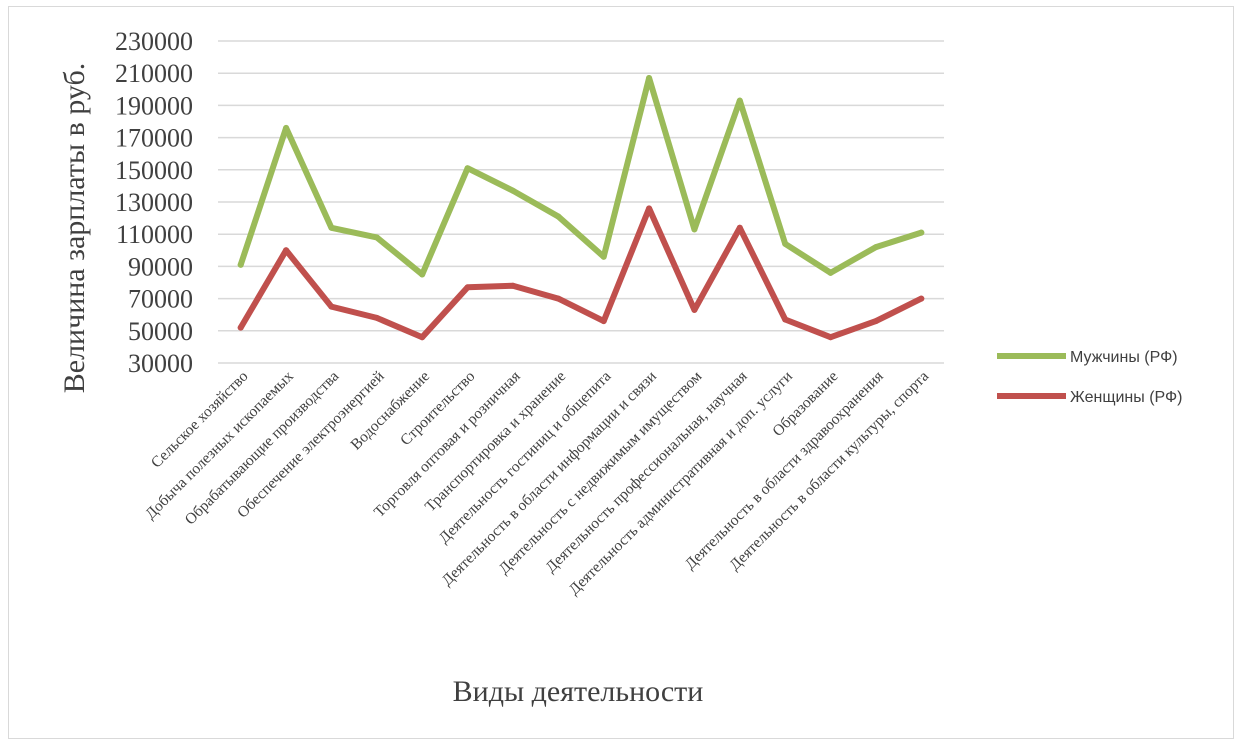  What do you see at coordinates (154, 41) in the screenshot?
I see `y-tick-label: 230000` at bounding box center [154, 41].